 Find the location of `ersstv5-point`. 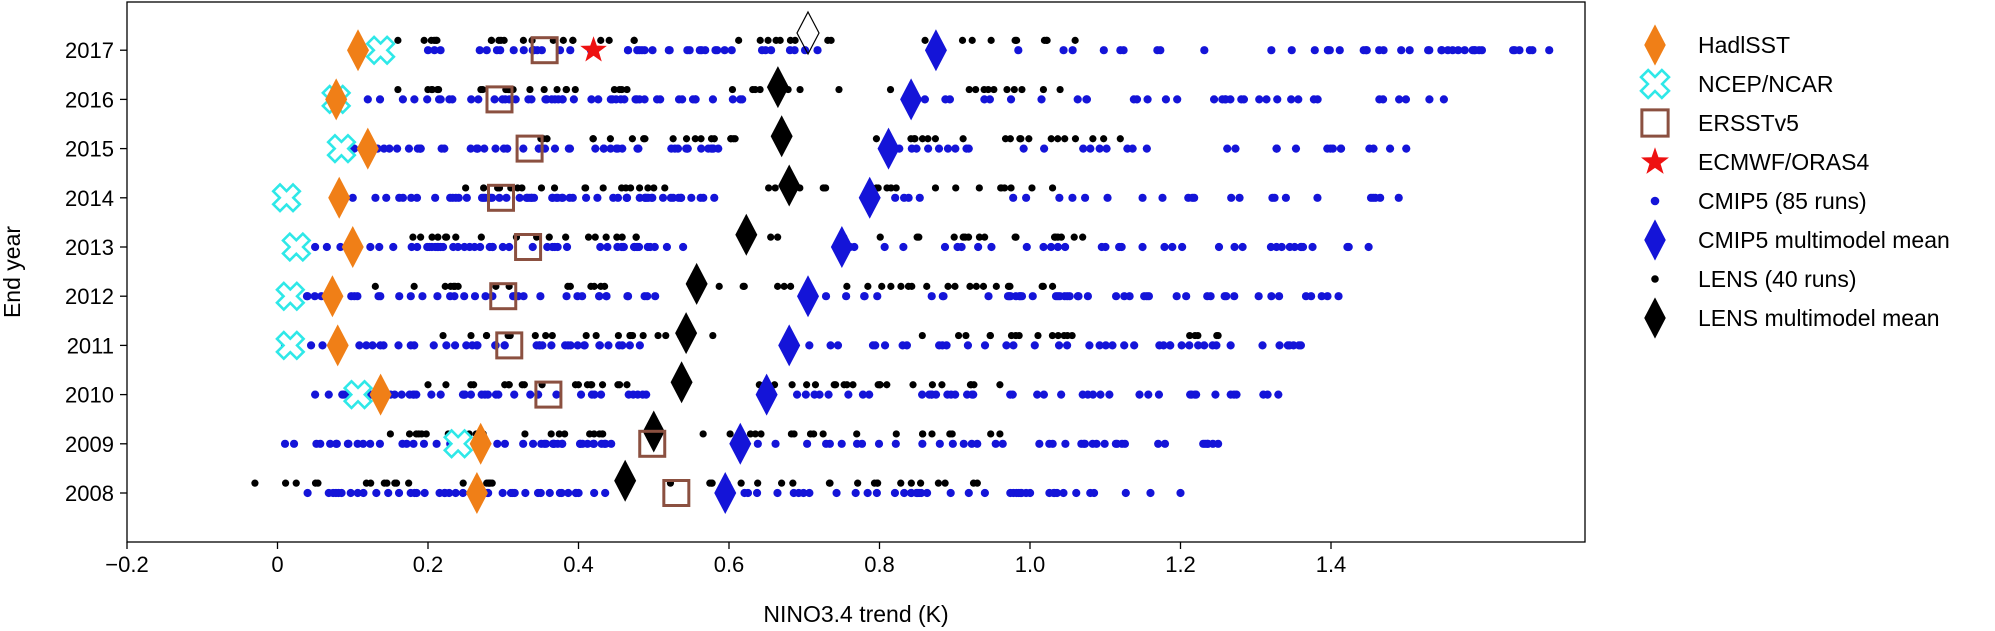

ersstv5-point is located at coordinates (529, 148).